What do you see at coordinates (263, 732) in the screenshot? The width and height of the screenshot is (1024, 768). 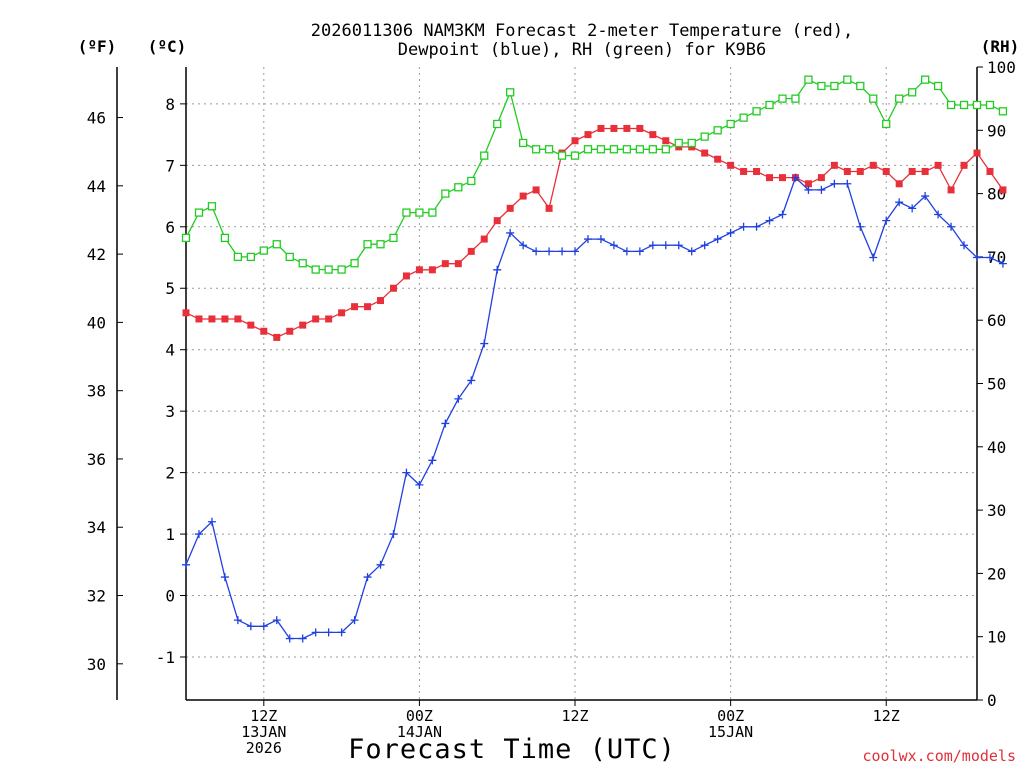 I see `x-tick-label: 13JAN` at bounding box center [263, 732].